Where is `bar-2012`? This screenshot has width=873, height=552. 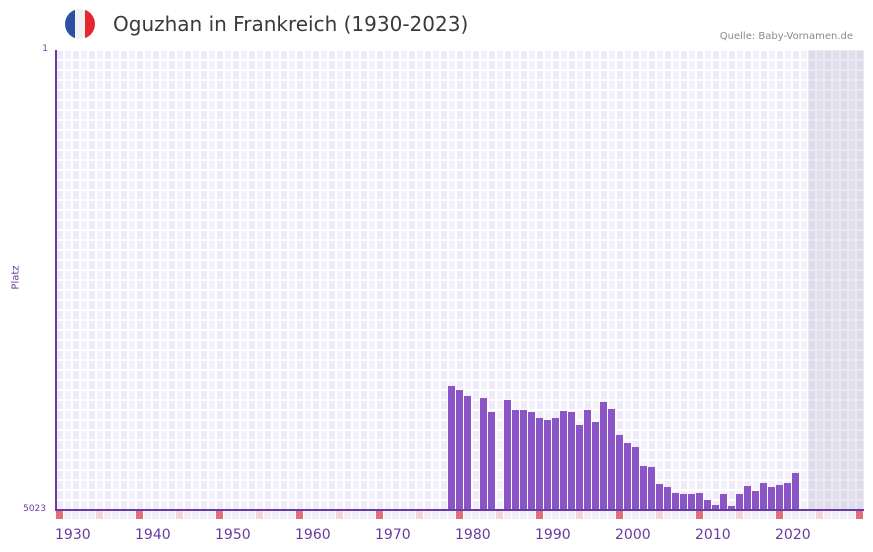 bar-2012 is located at coordinates (715, 507).